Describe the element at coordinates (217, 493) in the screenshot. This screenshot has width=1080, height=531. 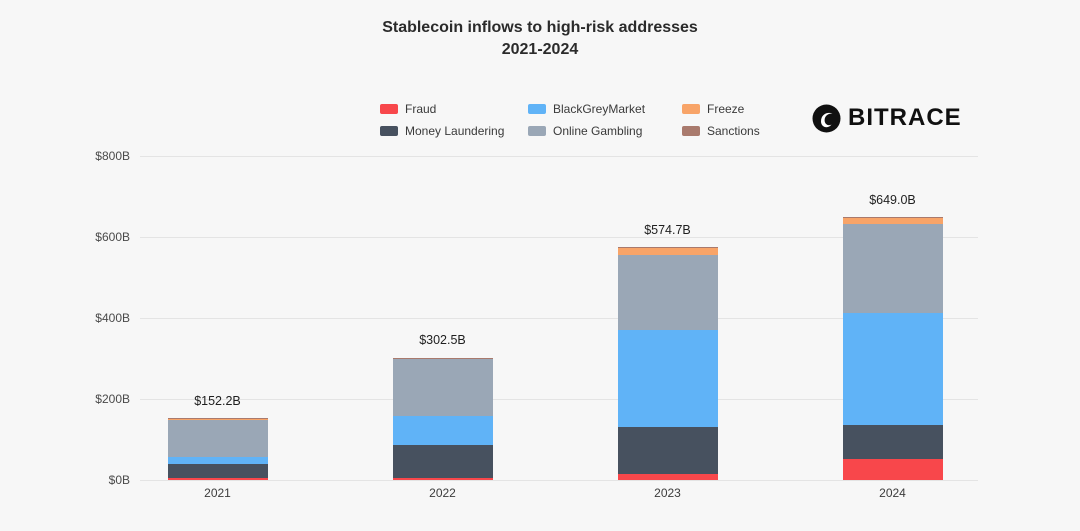
I see `x-axis-tick-label: 2021` at that location.